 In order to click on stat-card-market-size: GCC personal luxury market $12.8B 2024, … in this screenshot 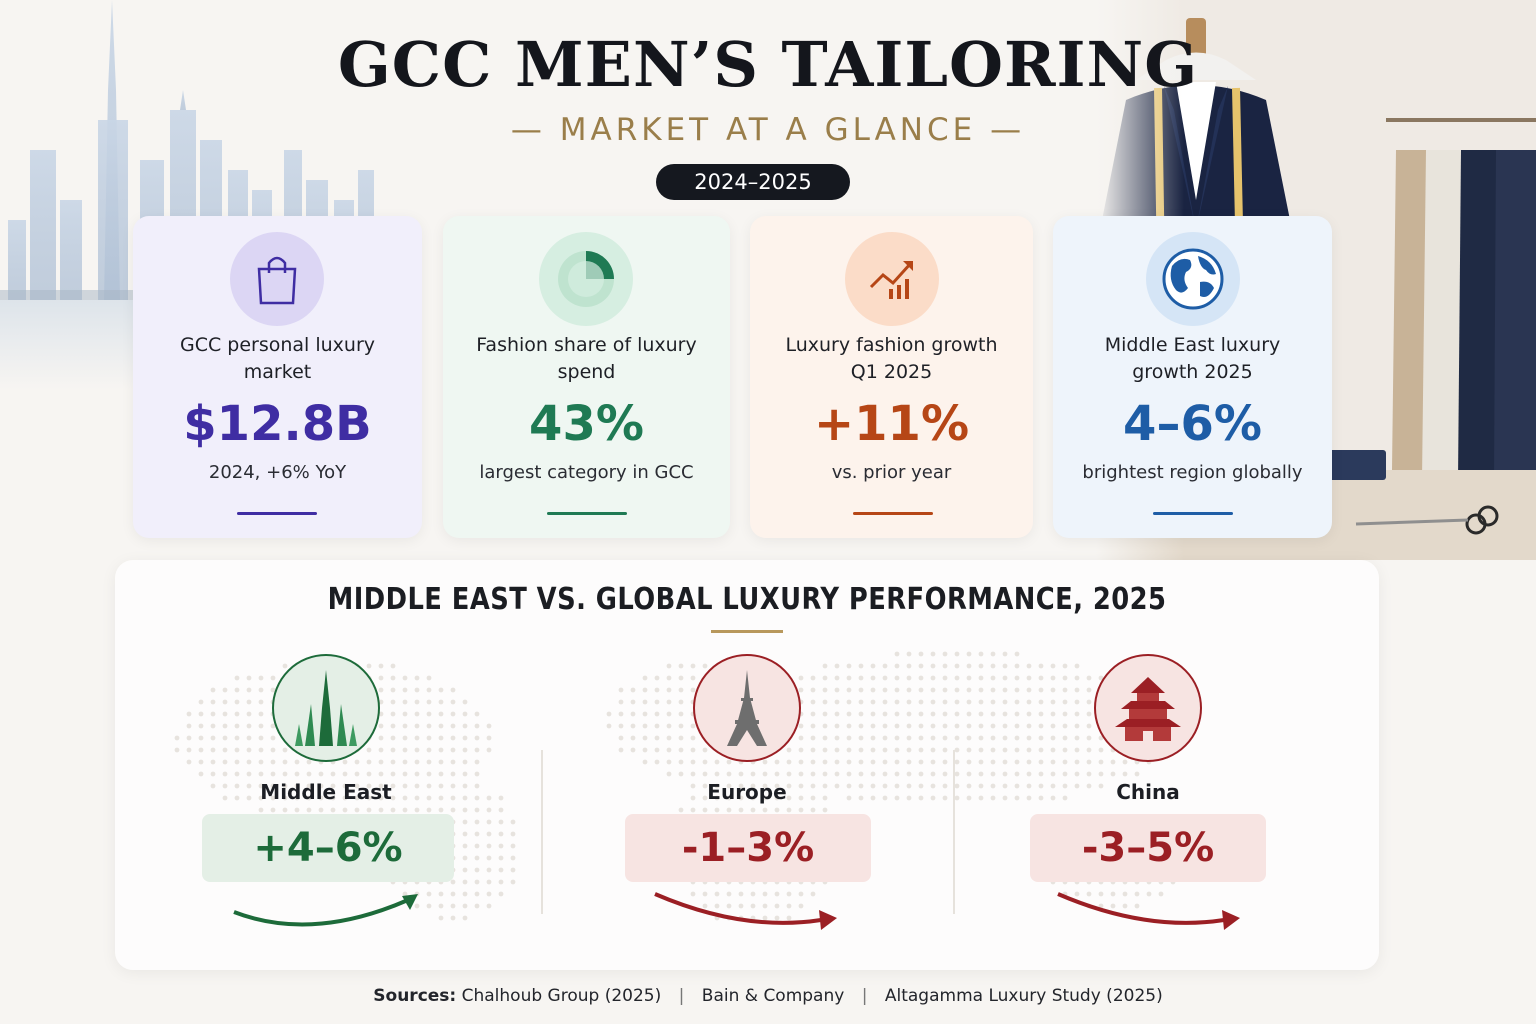, I will do `click(277, 377)`.